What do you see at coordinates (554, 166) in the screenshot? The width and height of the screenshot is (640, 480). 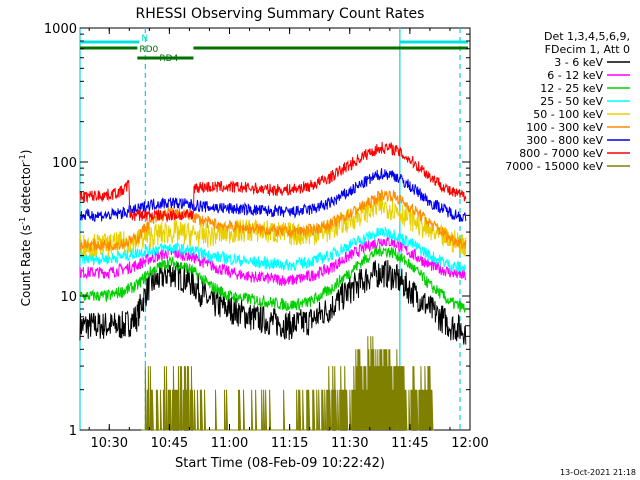 I see `legend-label: 7000 - 15000 keV` at bounding box center [554, 166].